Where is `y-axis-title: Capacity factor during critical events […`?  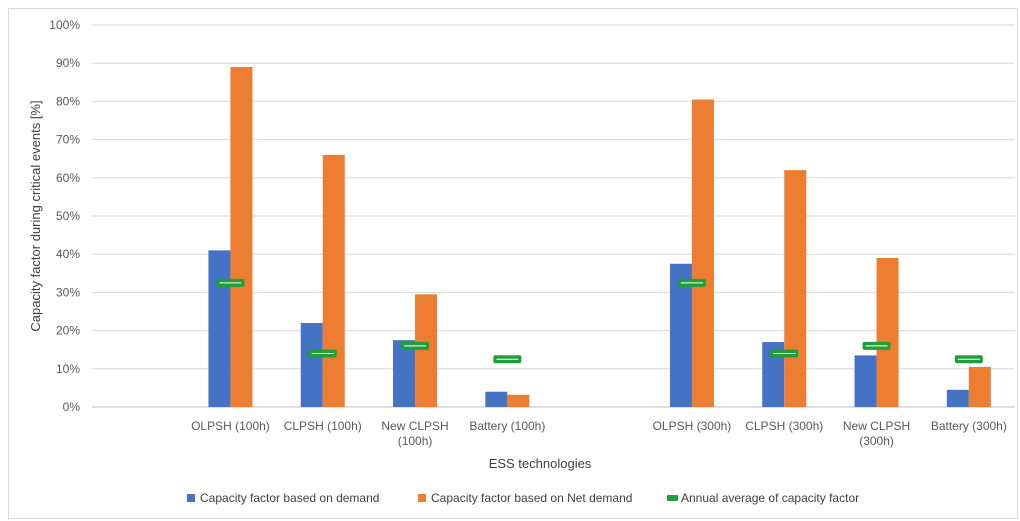
y-axis-title: Capacity factor during critical events [… is located at coordinates (35, 215).